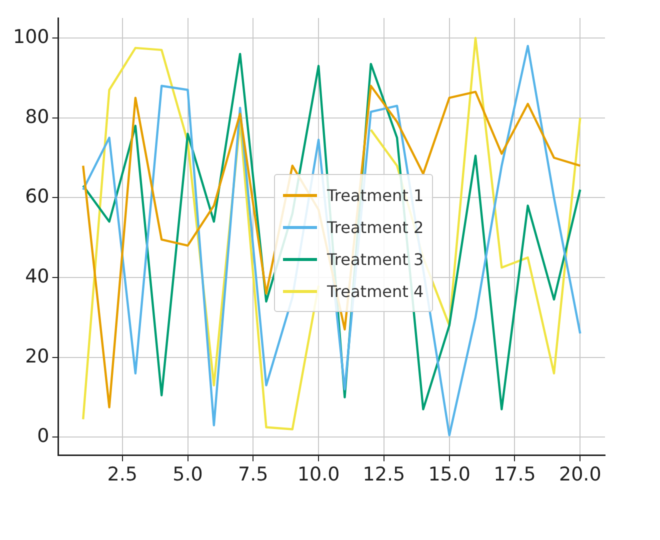 This screenshot has height=540, width=660. I want to click on x-tick-label: 10.0, so click(318, 475).